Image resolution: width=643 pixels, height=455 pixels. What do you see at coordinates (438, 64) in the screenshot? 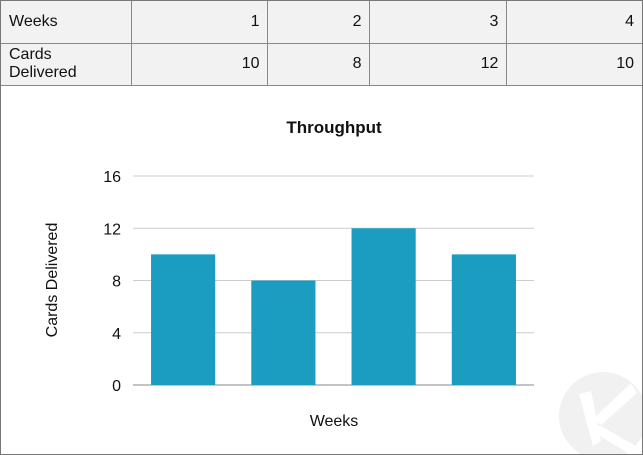
I see `table-cell: 12` at bounding box center [438, 64].